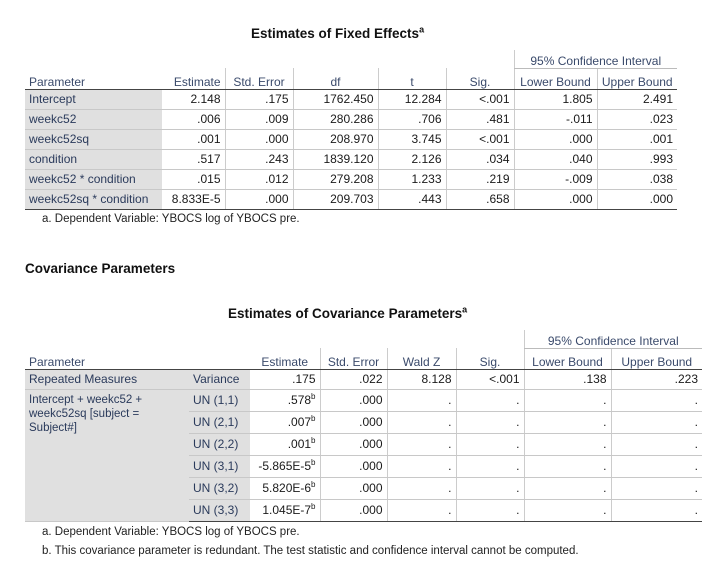  What do you see at coordinates (193, 99) in the screenshot?
I see `cell-estimate: 2.148` at bounding box center [193, 99].